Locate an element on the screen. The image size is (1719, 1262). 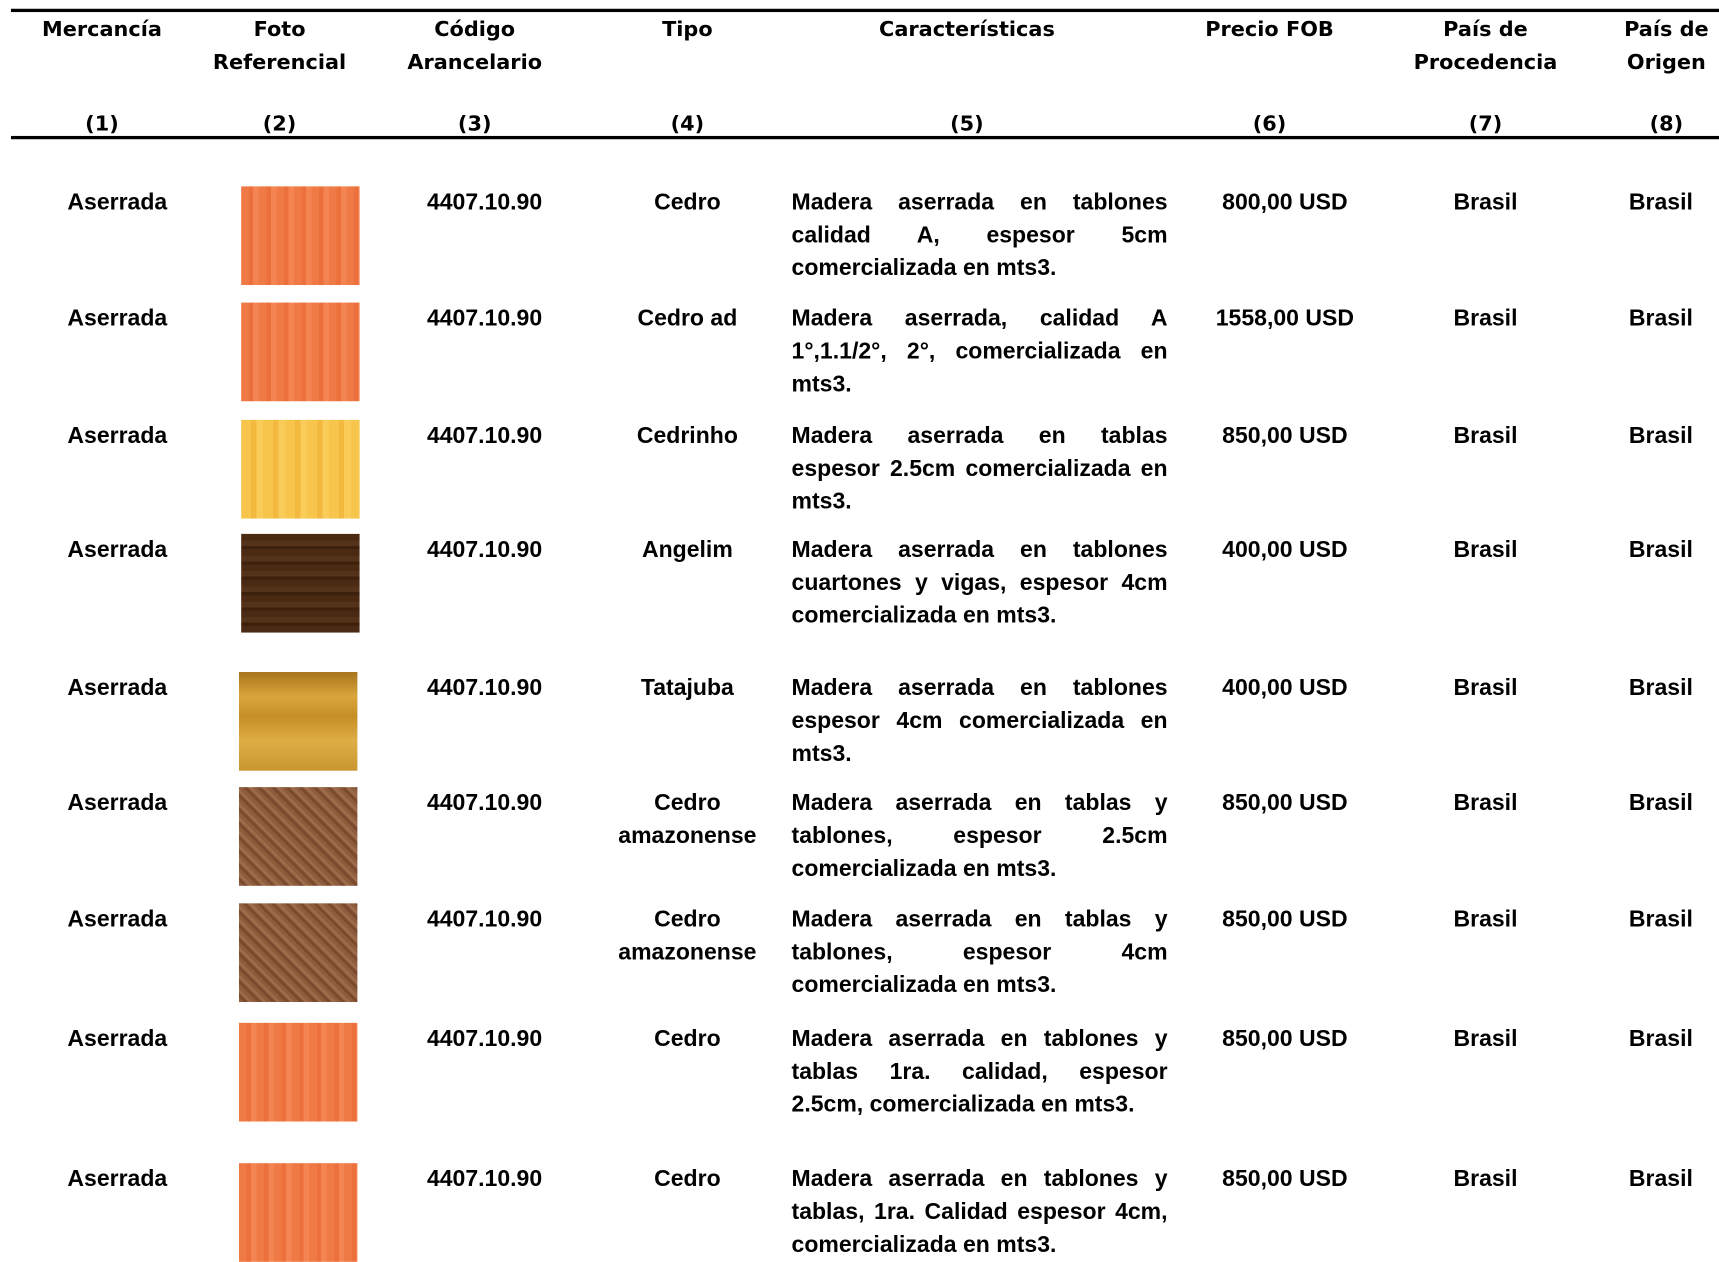
tipo: Cedro ad is located at coordinates (687, 318).